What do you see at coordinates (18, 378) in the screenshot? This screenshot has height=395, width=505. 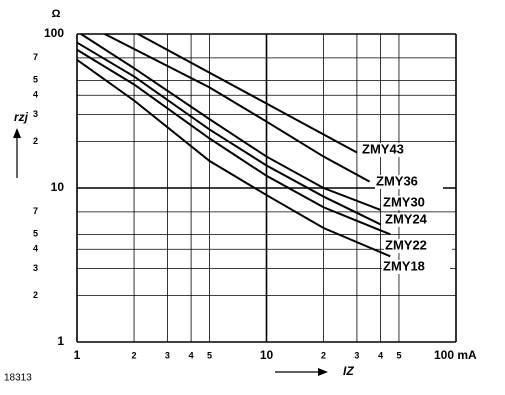 I see `code: 18313` at bounding box center [18, 378].